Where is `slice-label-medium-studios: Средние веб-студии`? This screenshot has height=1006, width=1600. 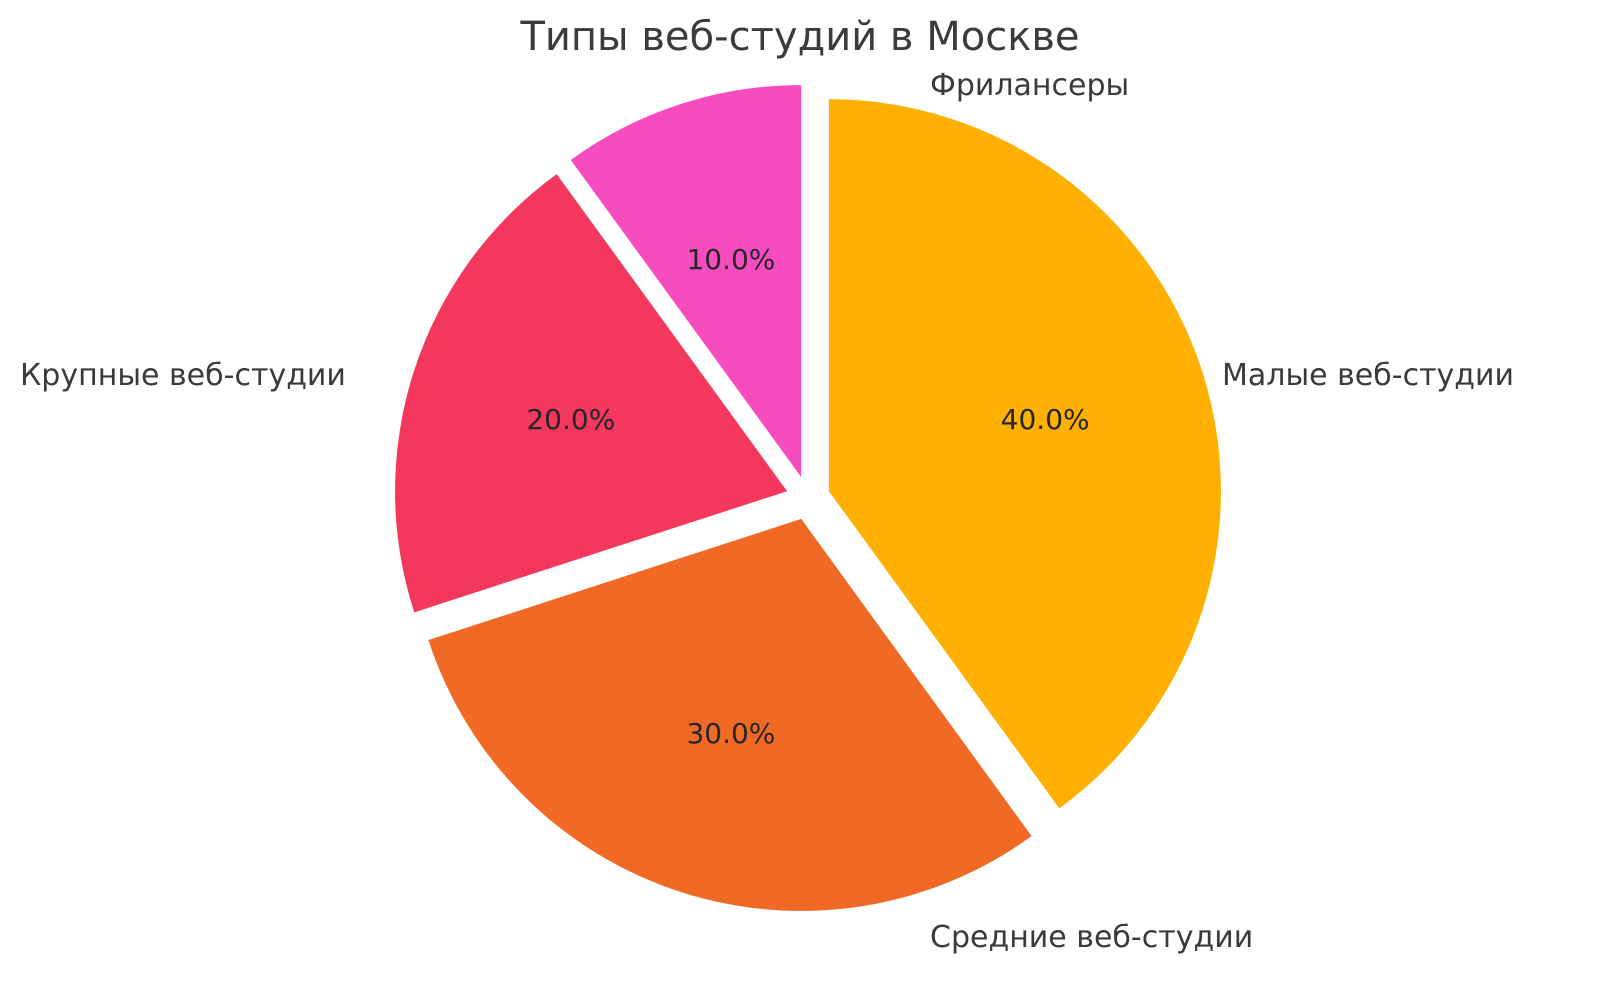
slice-label-medium-studios: Средние веб-студии is located at coordinates (1092, 937).